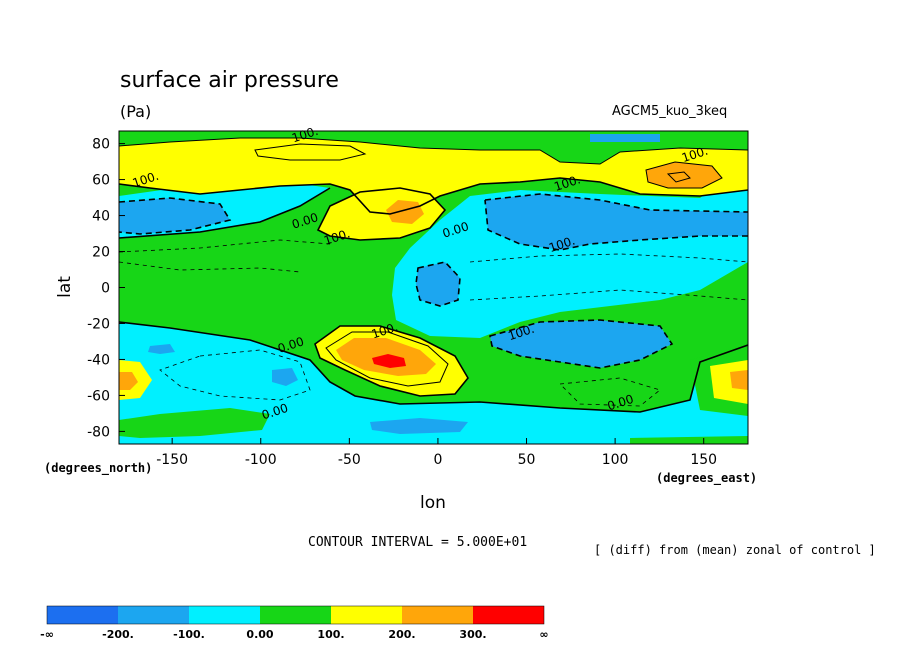 This screenshot has width=904, height=654. I want to click on y-axis: 80 60 40 20 0 -20 -40 -60 -80, so click(106, 288).